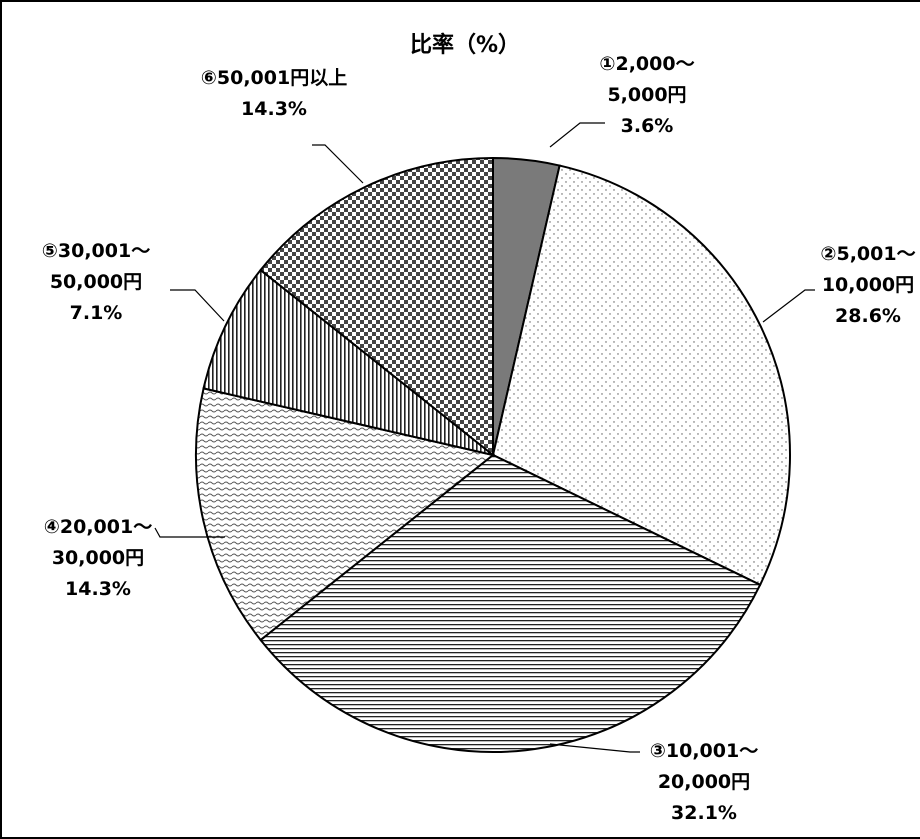 The width and height of the screenshot is (920, 839). Describe the element at coordinates (96, 282) in the screenshot. I see `slice-label-5: 50,000円` at that location.